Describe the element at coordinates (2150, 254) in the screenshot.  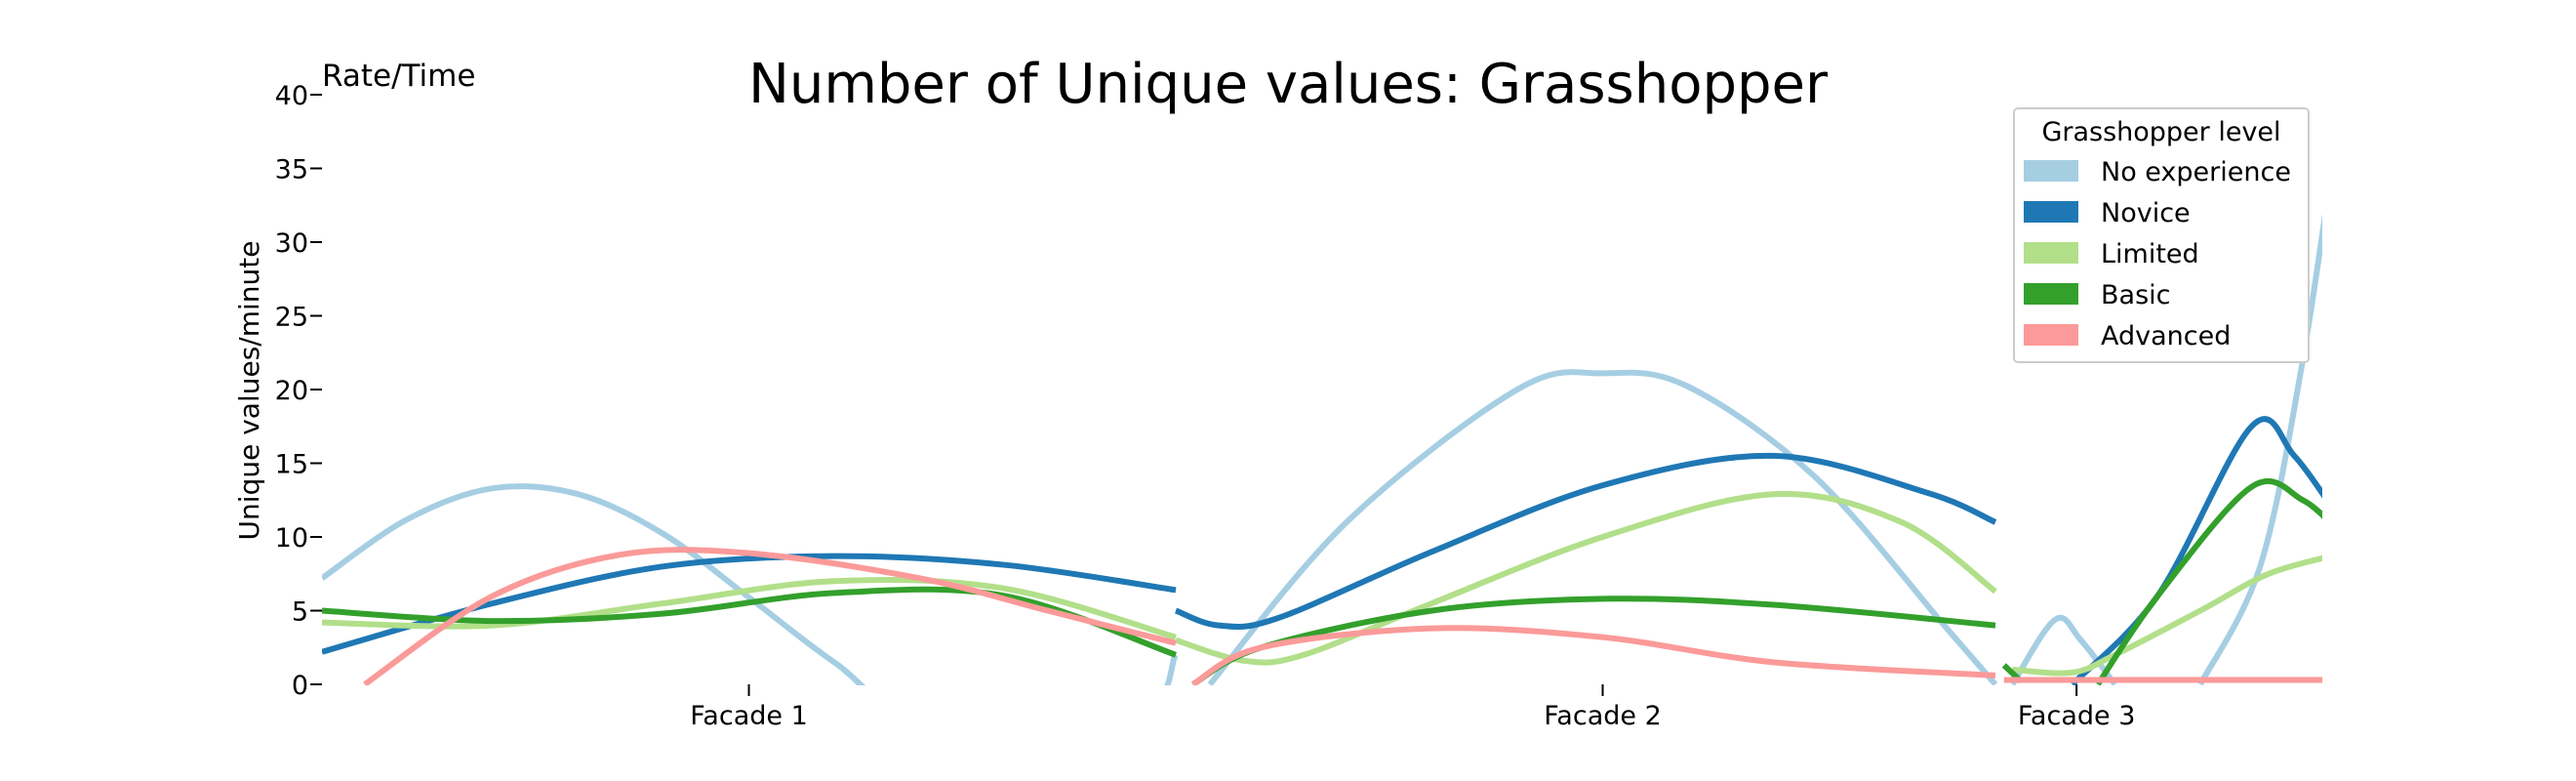
I see `legend-label: Limited` at that location.